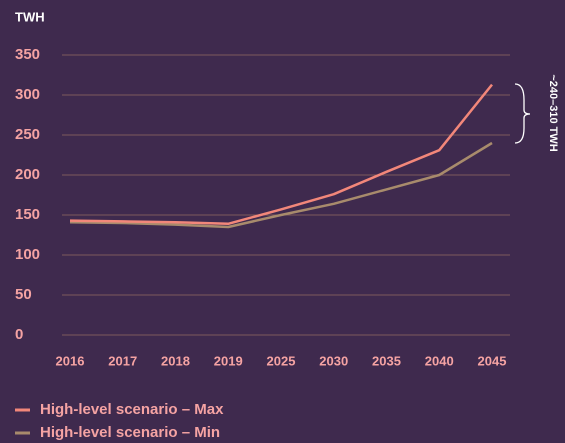 This screenshot has width=565, height=443. I want to click on x-tick-label: 2045, so click(492, 360).